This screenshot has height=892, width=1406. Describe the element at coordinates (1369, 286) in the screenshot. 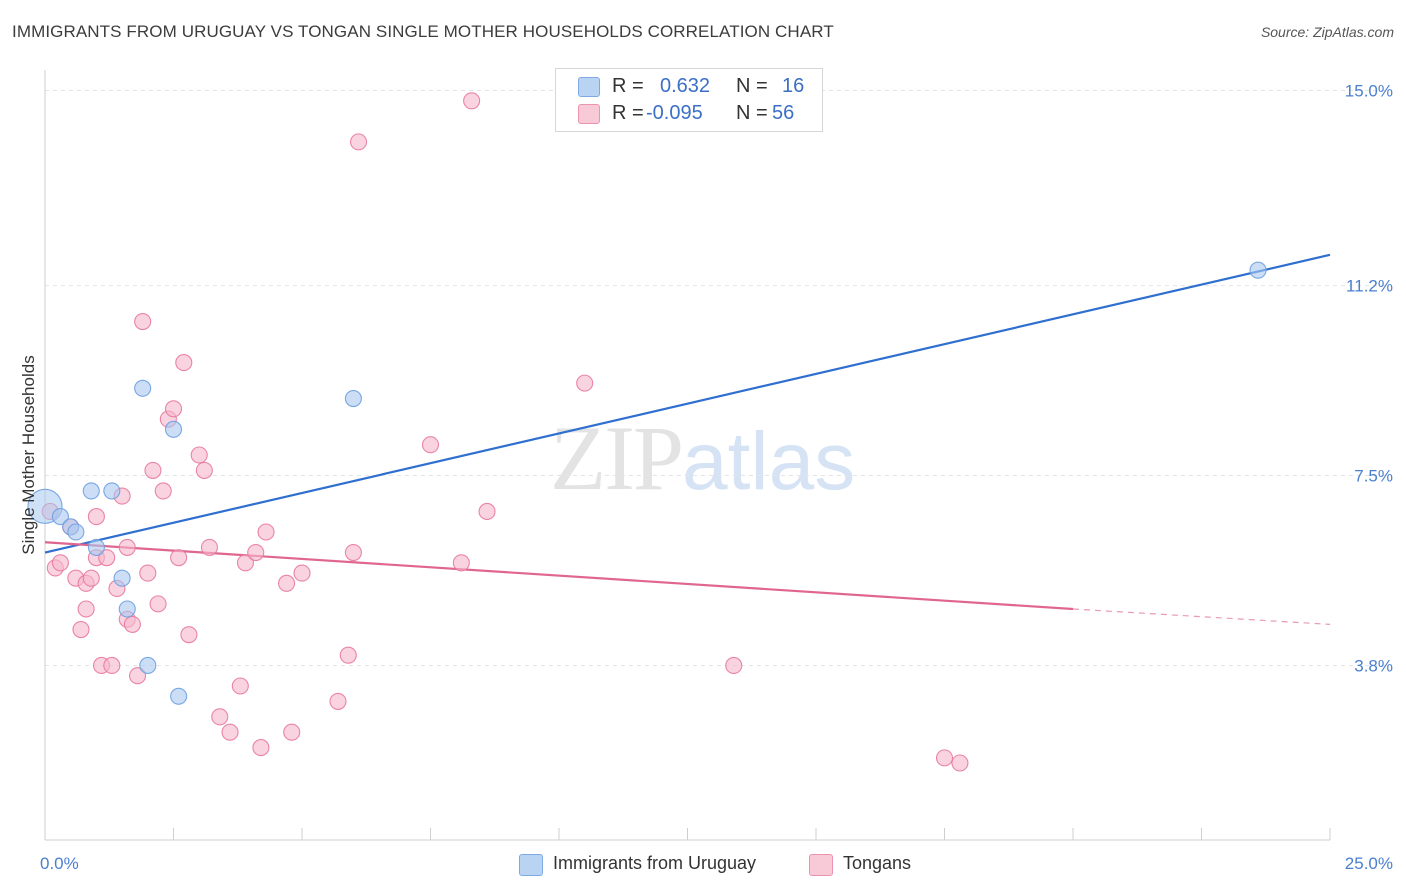

I see `y-tick-label: 11.2%` at that location.